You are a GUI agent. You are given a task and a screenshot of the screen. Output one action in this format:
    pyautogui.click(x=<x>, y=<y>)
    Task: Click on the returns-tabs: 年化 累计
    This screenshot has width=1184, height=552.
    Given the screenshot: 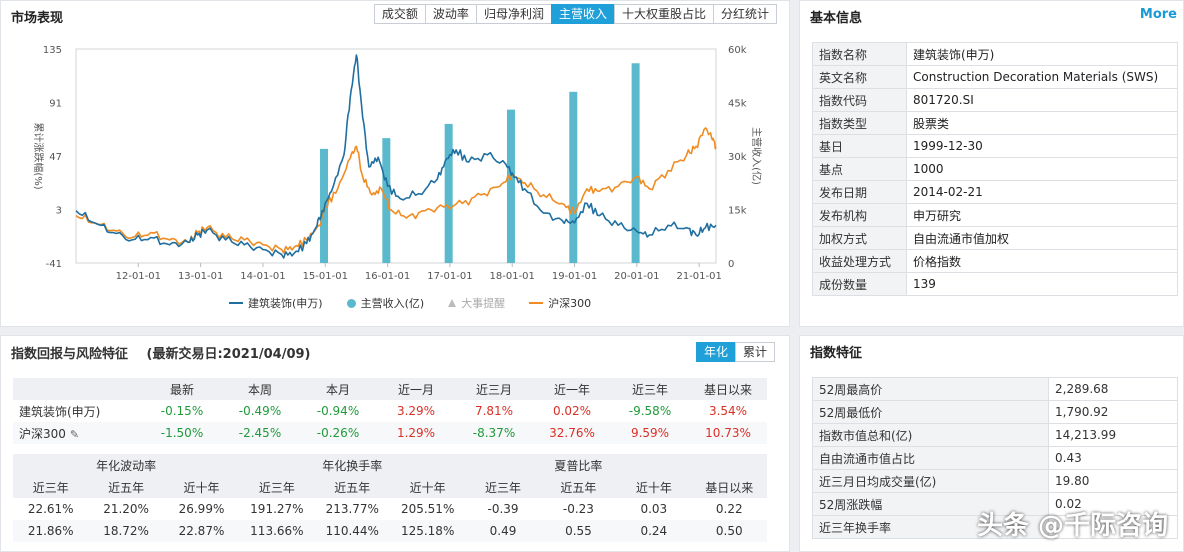 What is the action you would take?
    pyautogui.click(x=735, y=352)
    